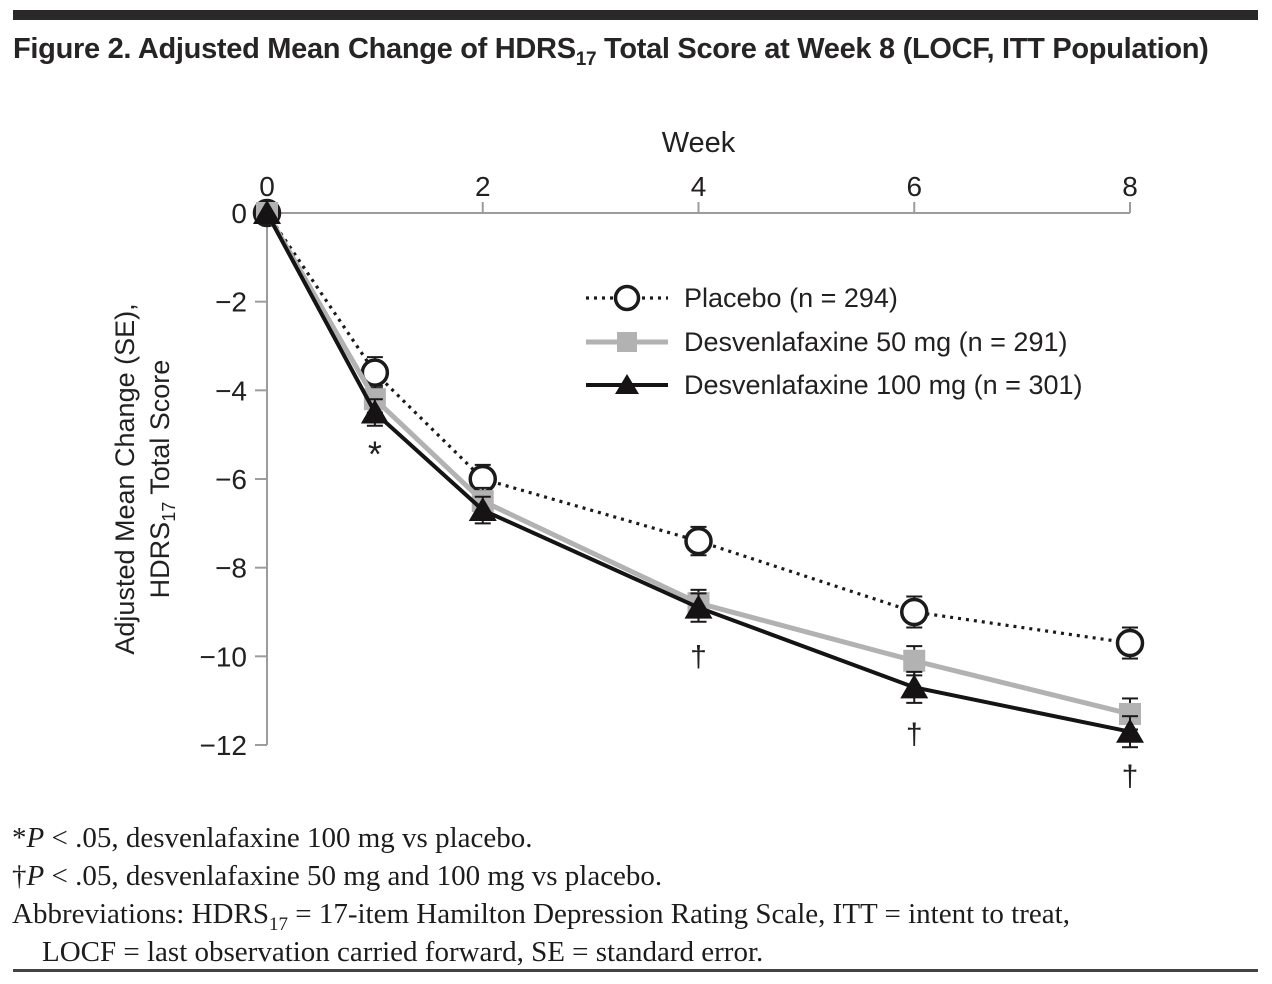 Image resolution: width=1272 pixels, height=984 pixels. What do you see at coordinates (914, 186) in the screenshot?
I see `x-tick-label: 6` at bounding box center [914, 186].